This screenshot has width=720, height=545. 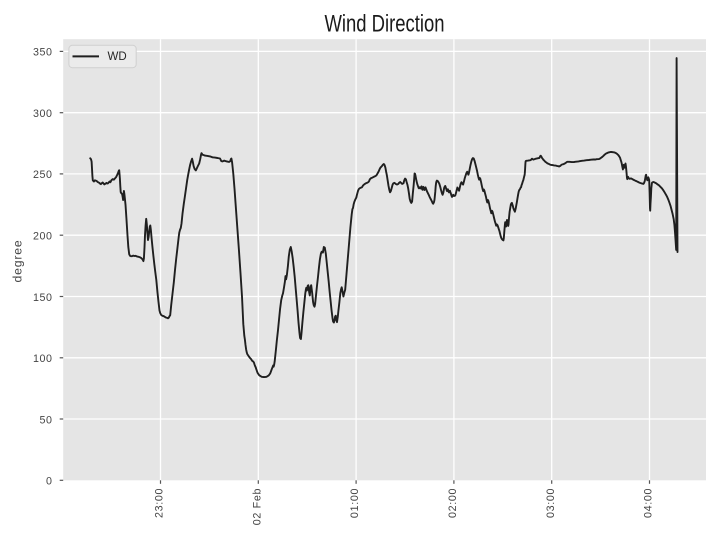 What do you see at coordinates (42, 237) in the screenshot?
I see `svg-text: 200` at bounding box center [42, 237].